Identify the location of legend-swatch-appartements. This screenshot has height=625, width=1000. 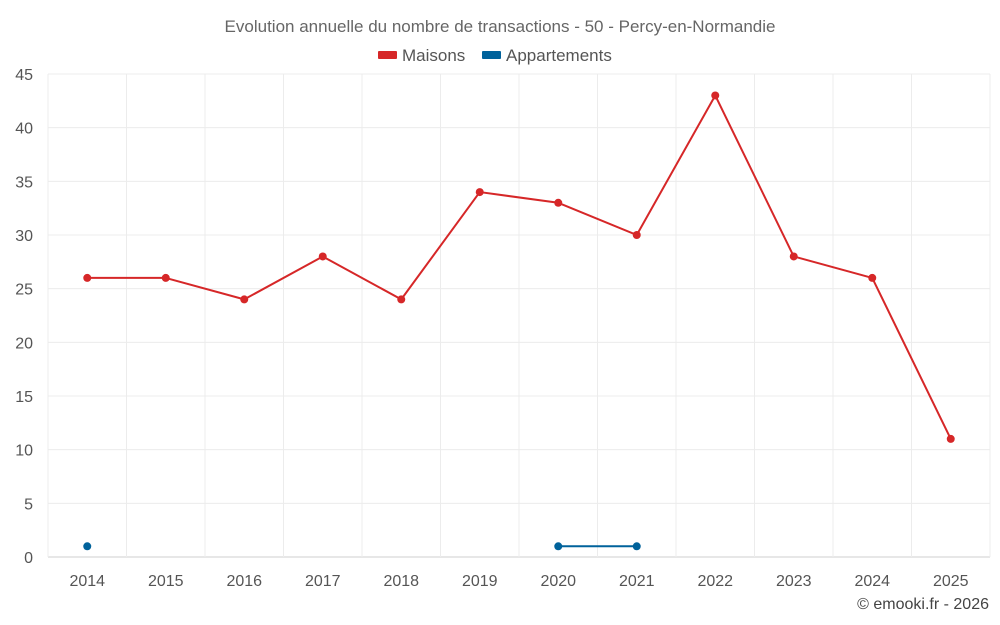
(491, 55).